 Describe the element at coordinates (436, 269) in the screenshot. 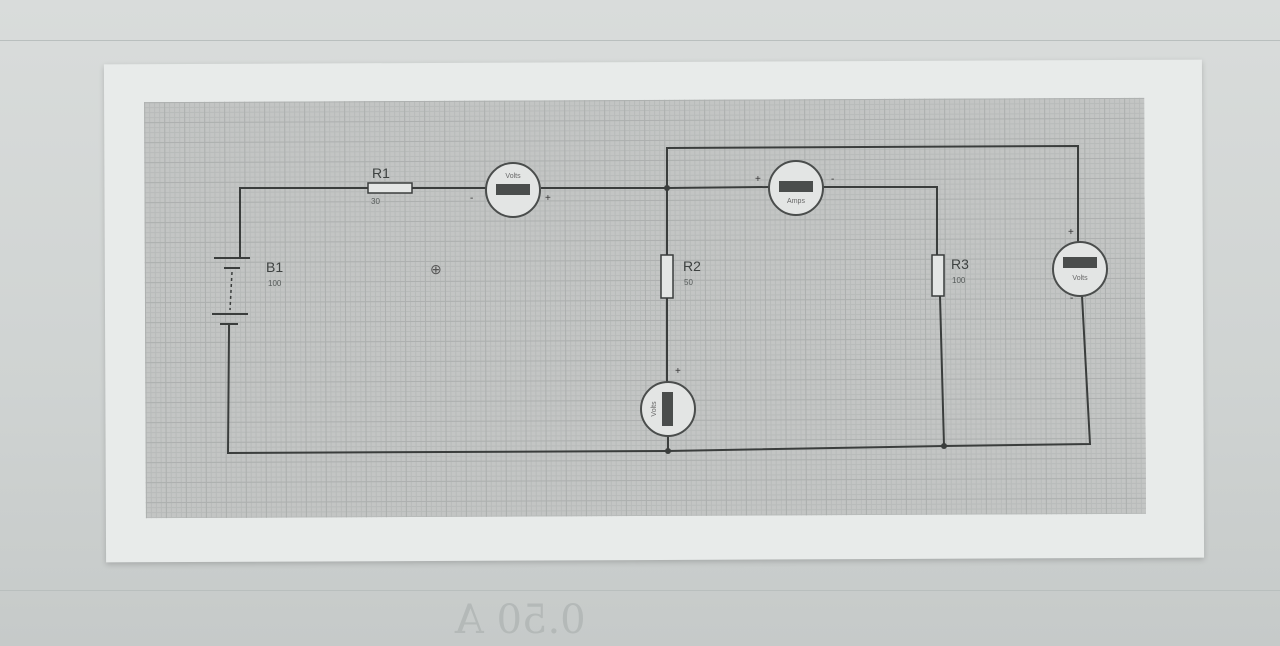

I see `crosshair-icon: ⊕` at that location.